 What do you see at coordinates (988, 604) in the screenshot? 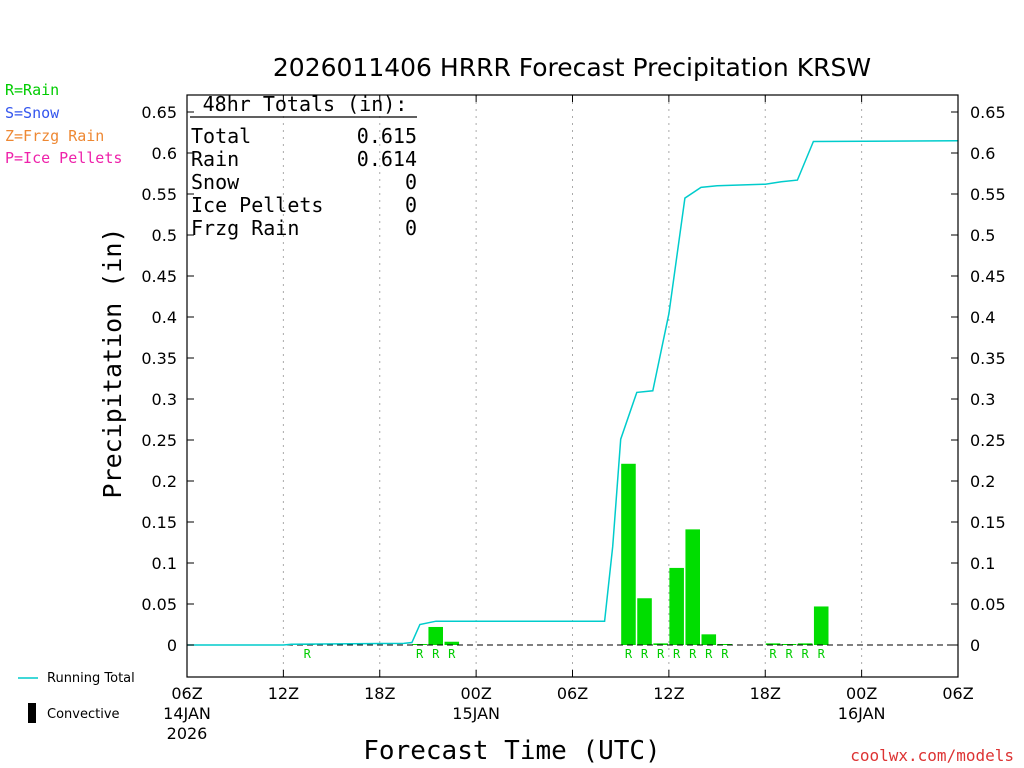
I see `y-tick-label-right: 0.05` at bounding box center [988, 604].